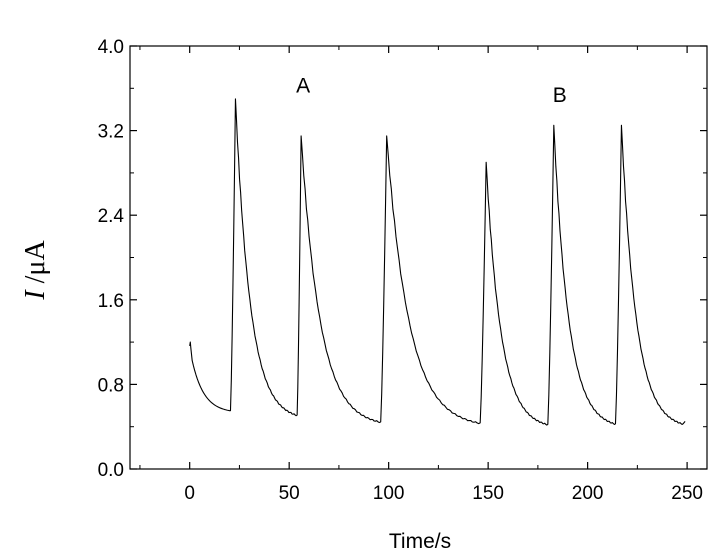 This screenshot has width=726, height=556. What do you see at coordinates (687, 493) in the screenshot?
I see `x-tick-label: 250` at bounding box center [687, 493].